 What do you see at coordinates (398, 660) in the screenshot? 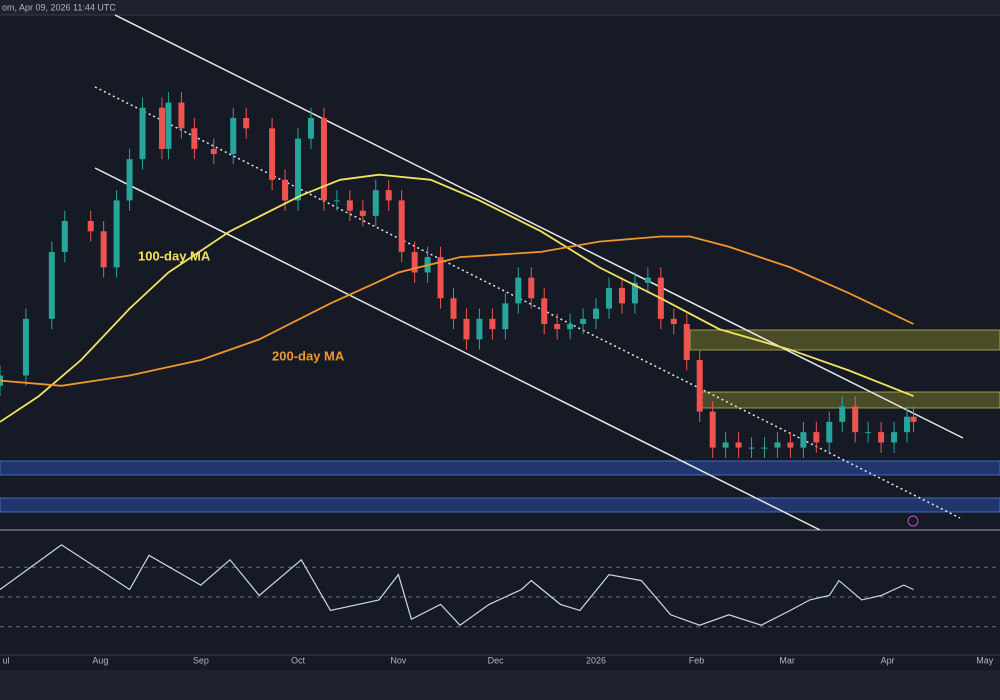
I see `x-tick-label: Nov` at bounding box center [398, 660].